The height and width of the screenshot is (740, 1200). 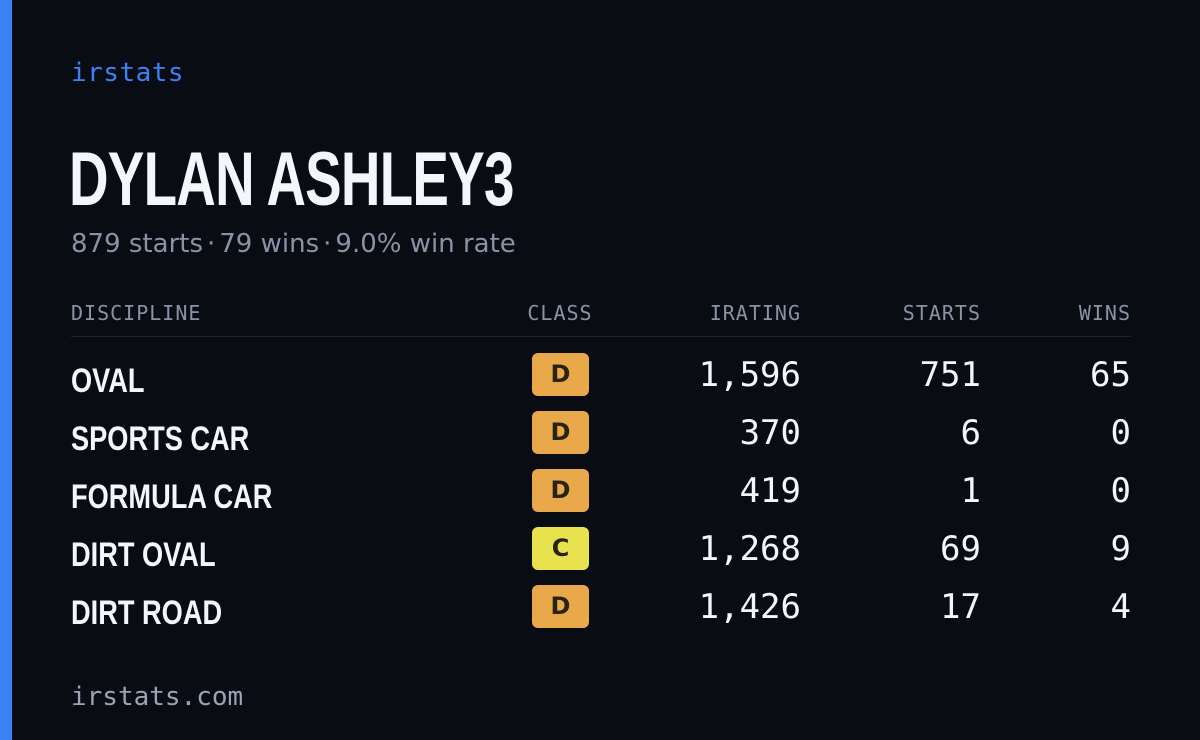 I want to click on table-row: DIRT OVAL C 1,268 69 9, so click(x=601, y=556).